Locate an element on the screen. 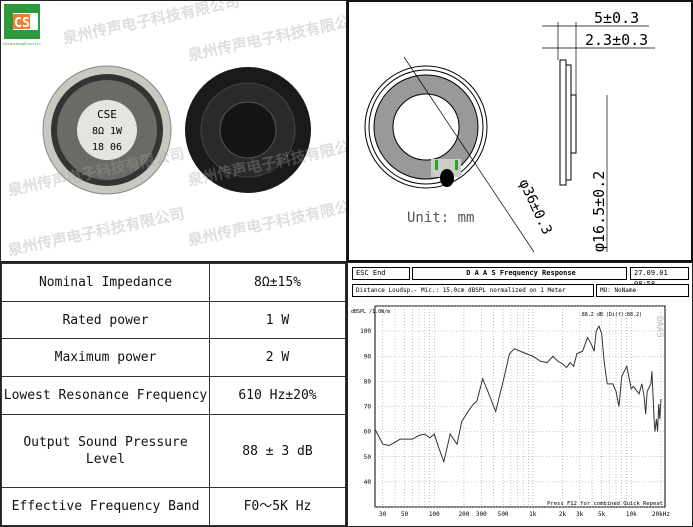 The image size is (693, 527). spec-row: Effective Frequency Band F0～5K Hz is located at coordinates (173, 506).